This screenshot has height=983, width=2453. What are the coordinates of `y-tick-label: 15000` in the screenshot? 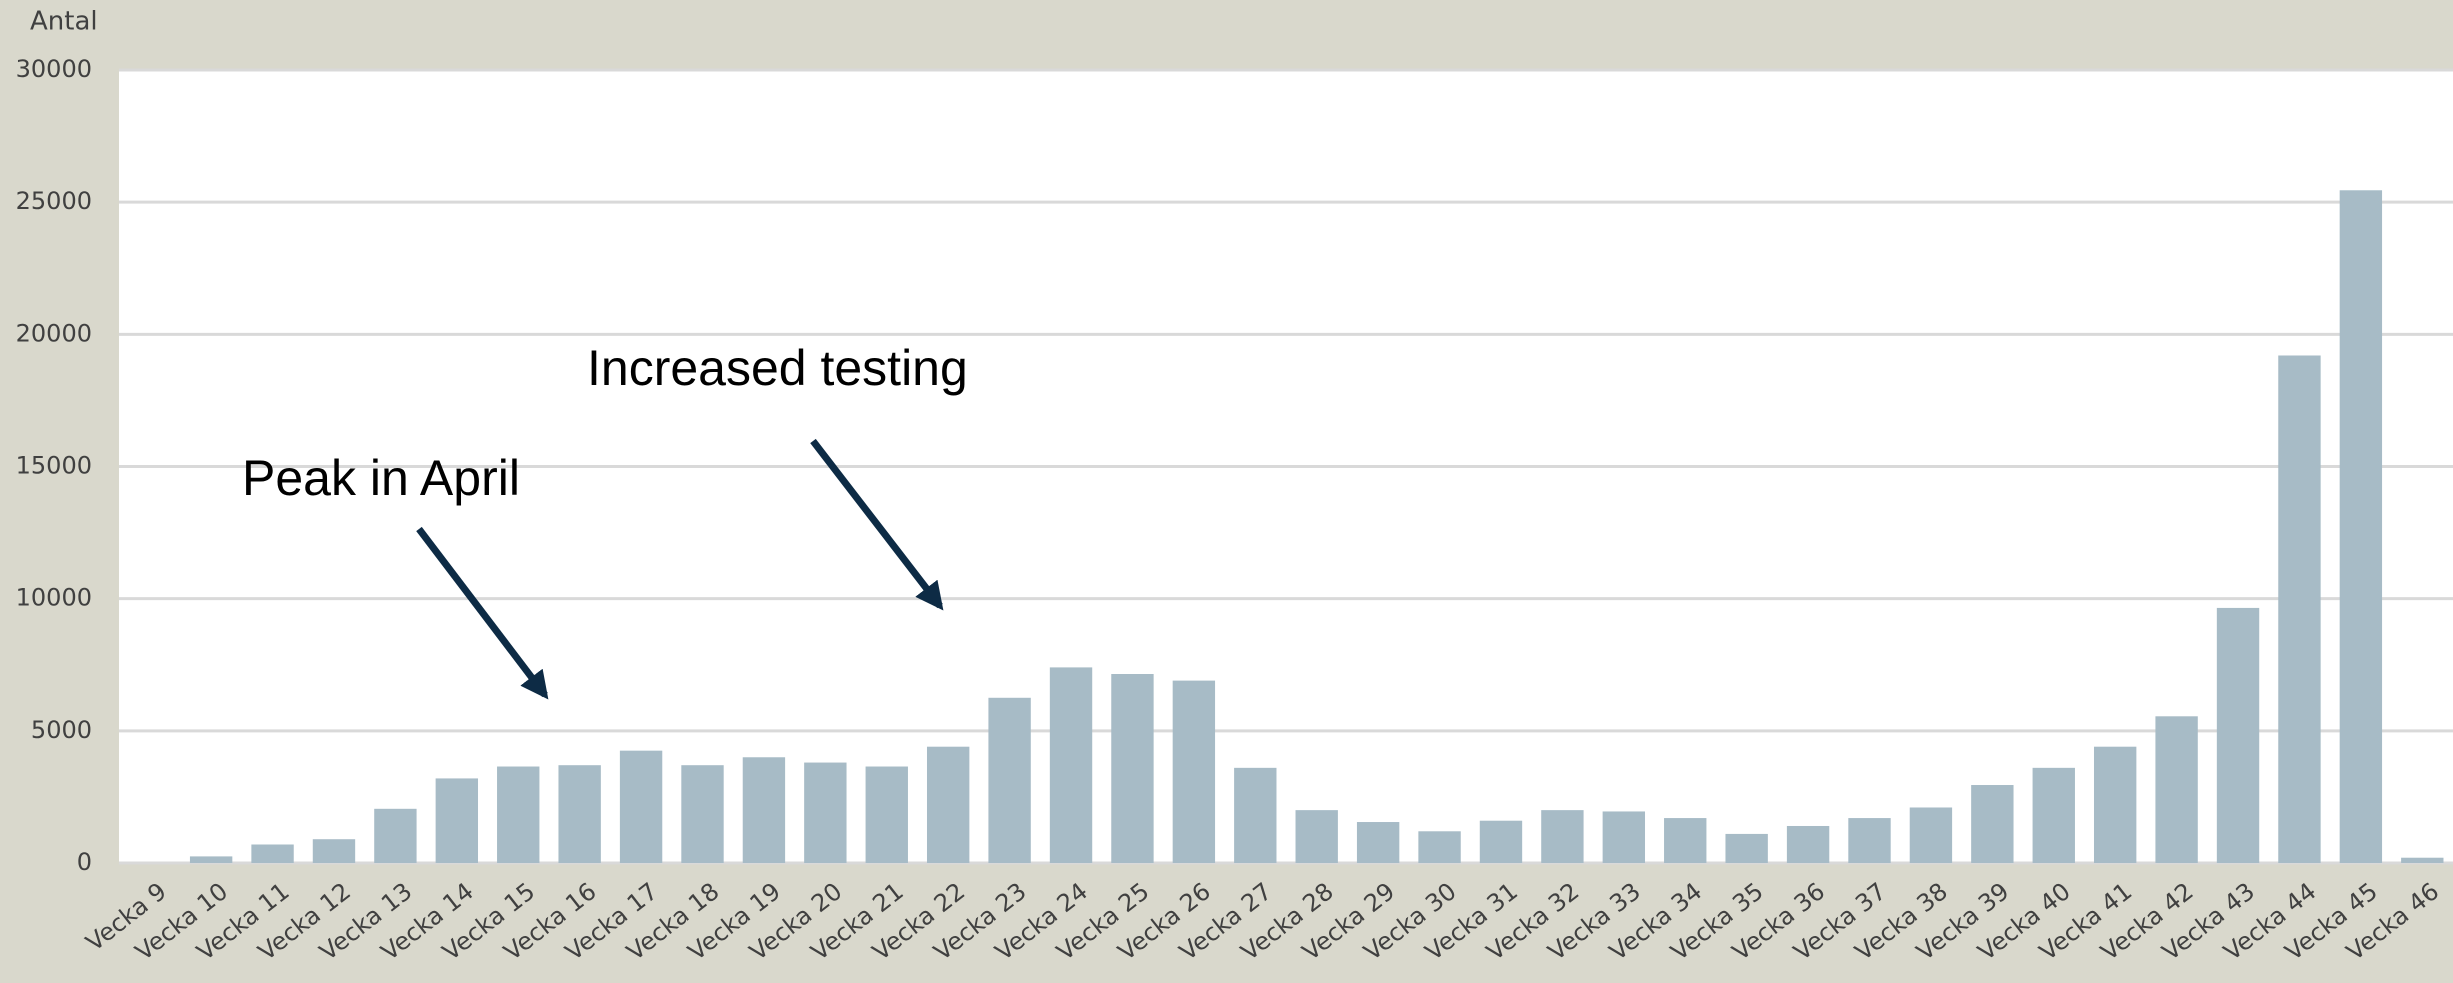 It's located at (54, 466).